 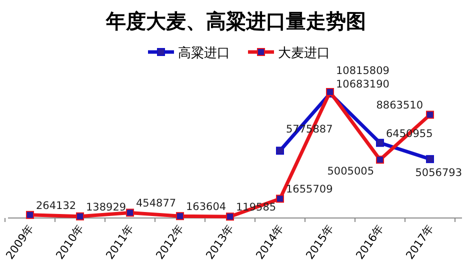 What do you see at coordinates (438, 173) in the screenshot?
I see `data-label: 5056793` at bounding box center [438, 173].